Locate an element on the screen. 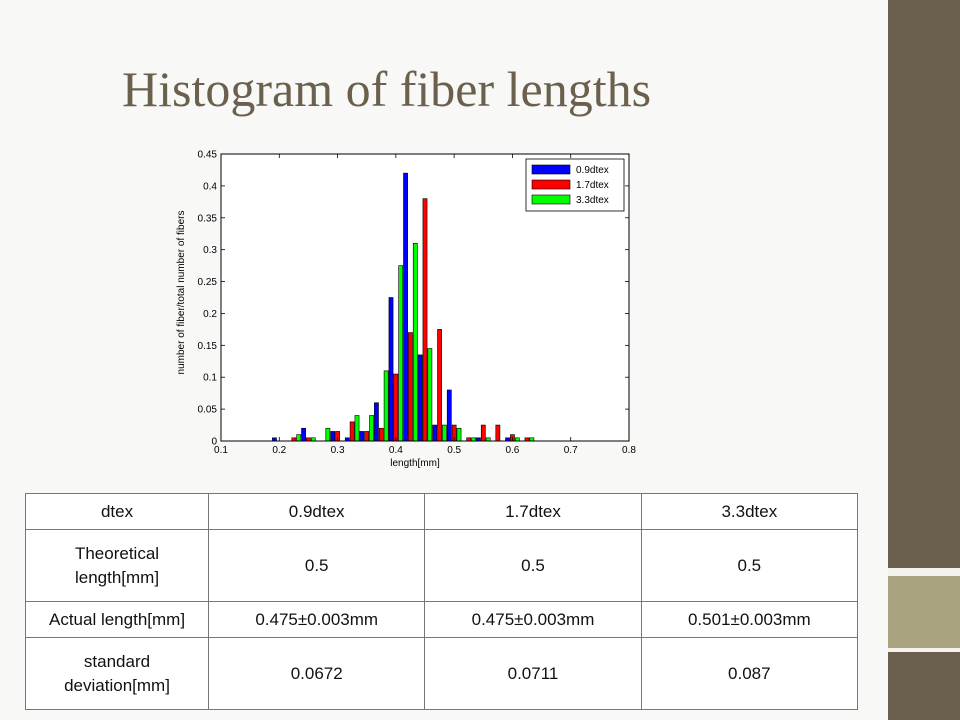 The width and height of the screenshot is (960, 720). x-tick-label: 0.7 is located at coordinates (571, 450).